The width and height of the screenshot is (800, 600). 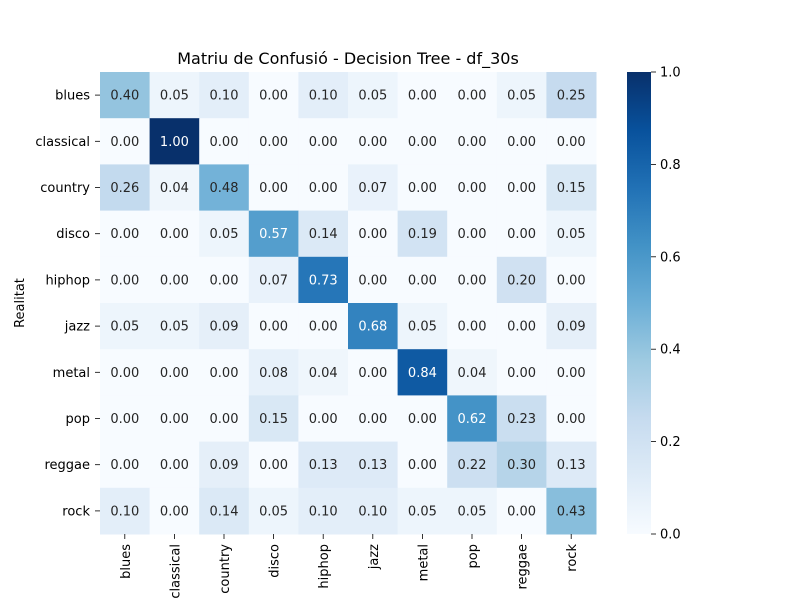 I want to click on x-tick-label: blues, so click(x=126, y=561).